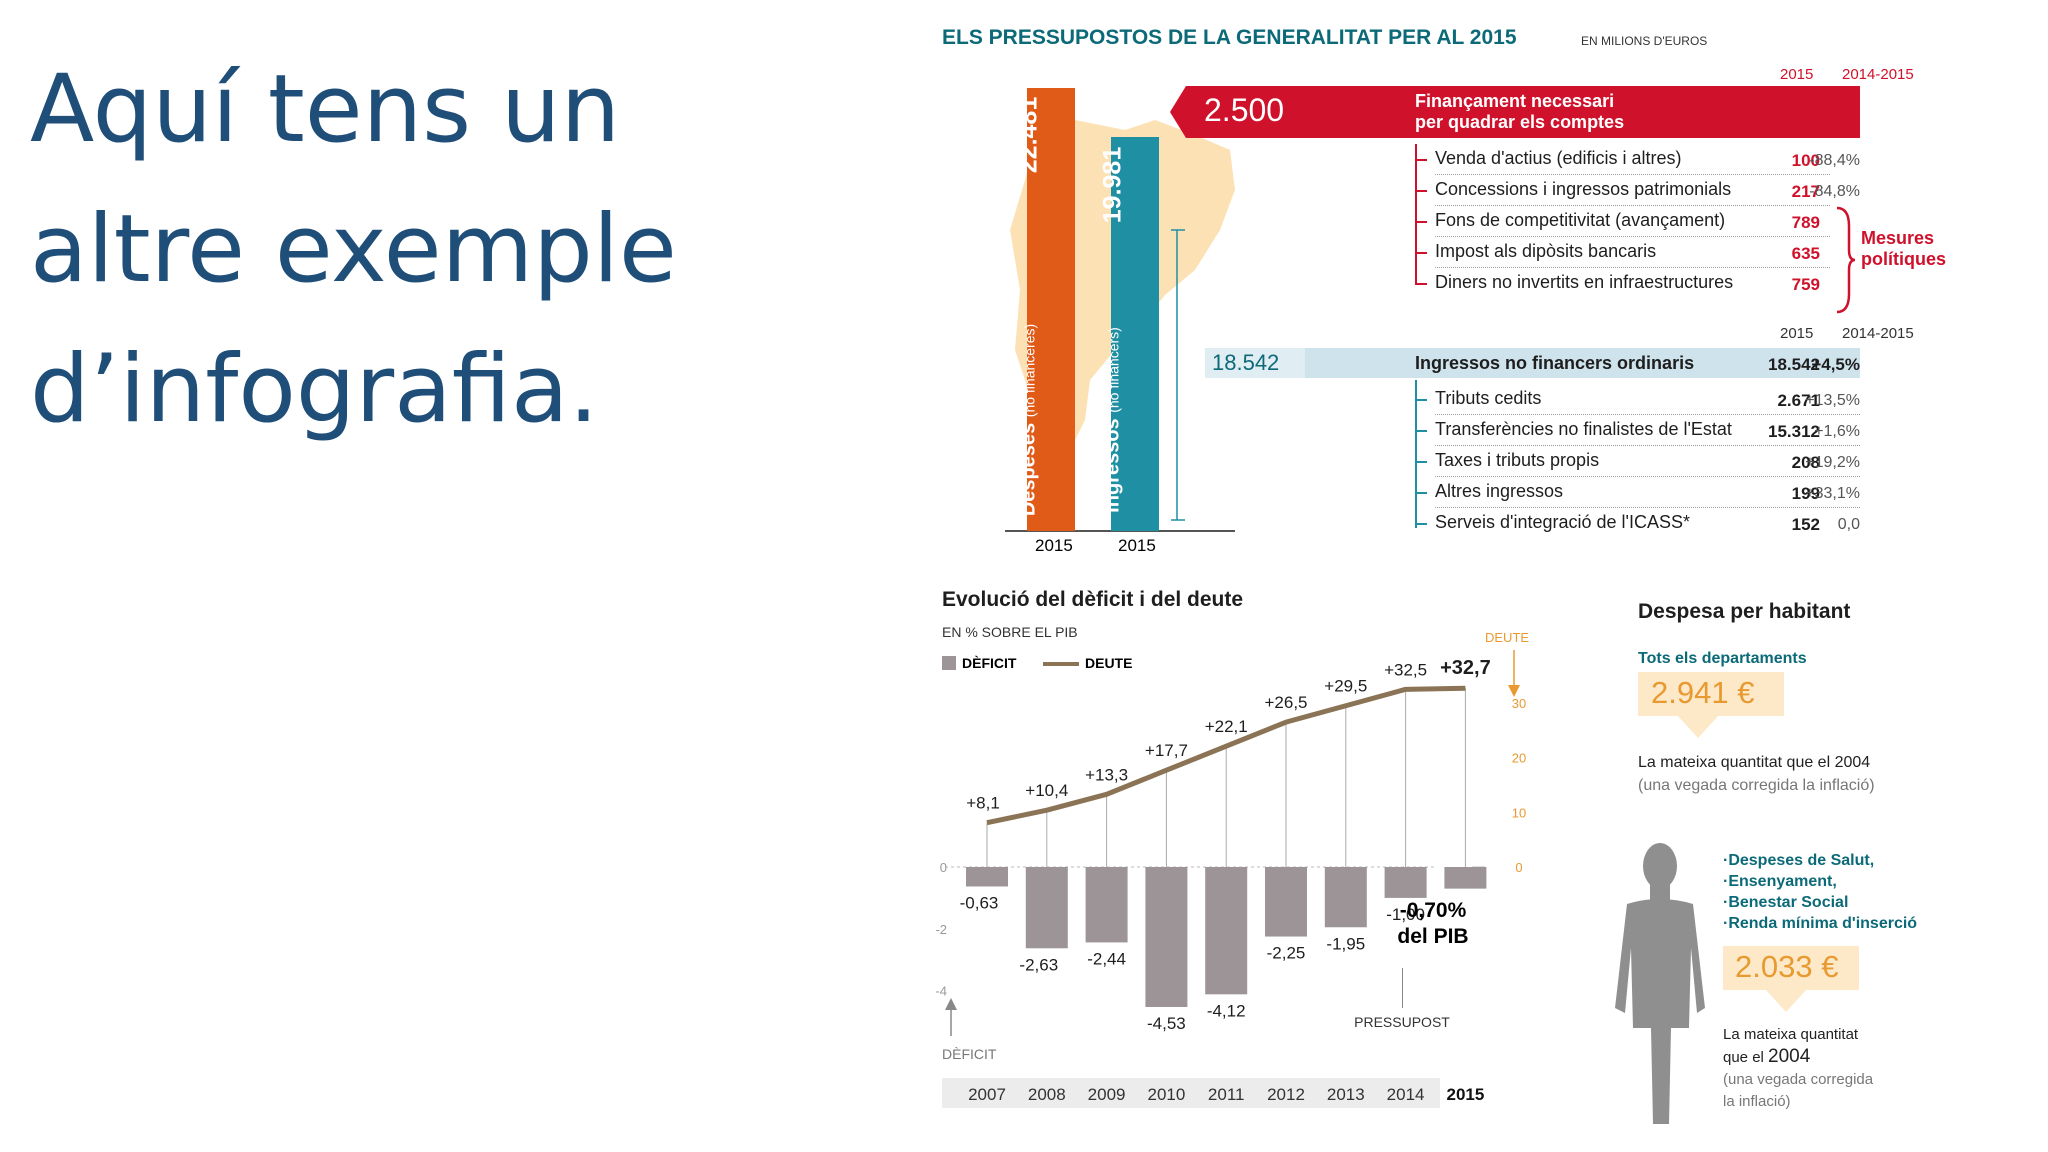 This screenshot has height=1152, width=2048. What do you see at coordinates (1756, 785) in the screenshot?
I see `all-note-line2: (una vegada corregida la inflació)` at bounding box center [1756, 785].